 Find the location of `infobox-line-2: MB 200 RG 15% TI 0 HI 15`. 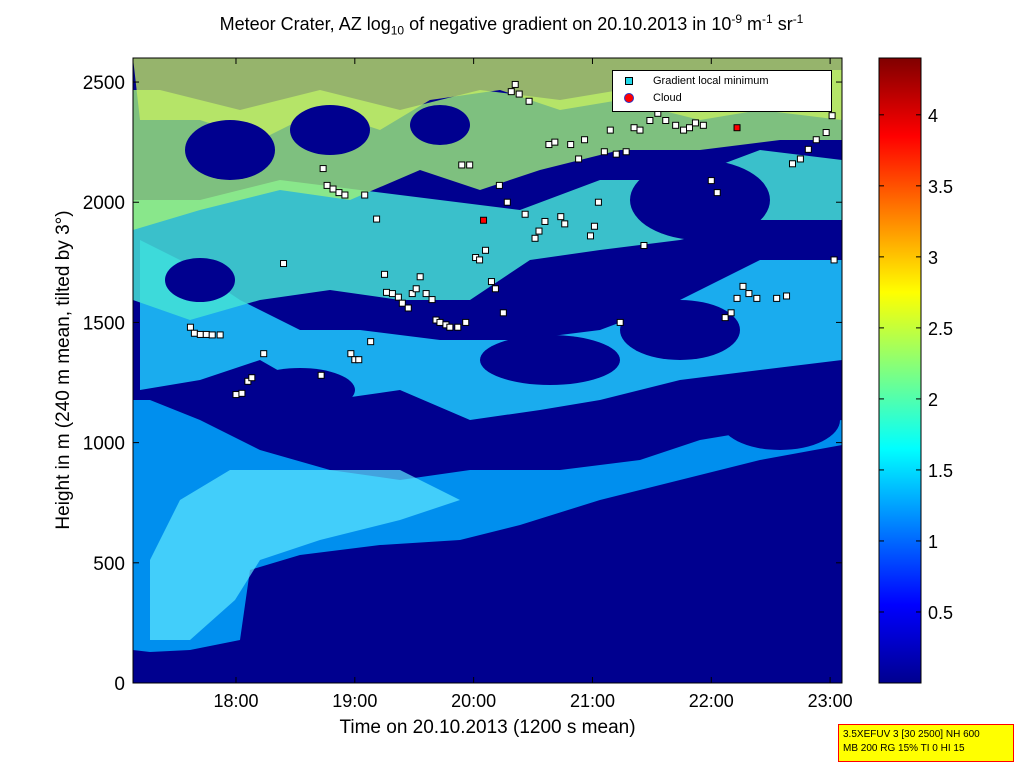

infobox-line-2: MB 200 RG 15% TI 0 HI 15 is located at coordinates (904, 748).